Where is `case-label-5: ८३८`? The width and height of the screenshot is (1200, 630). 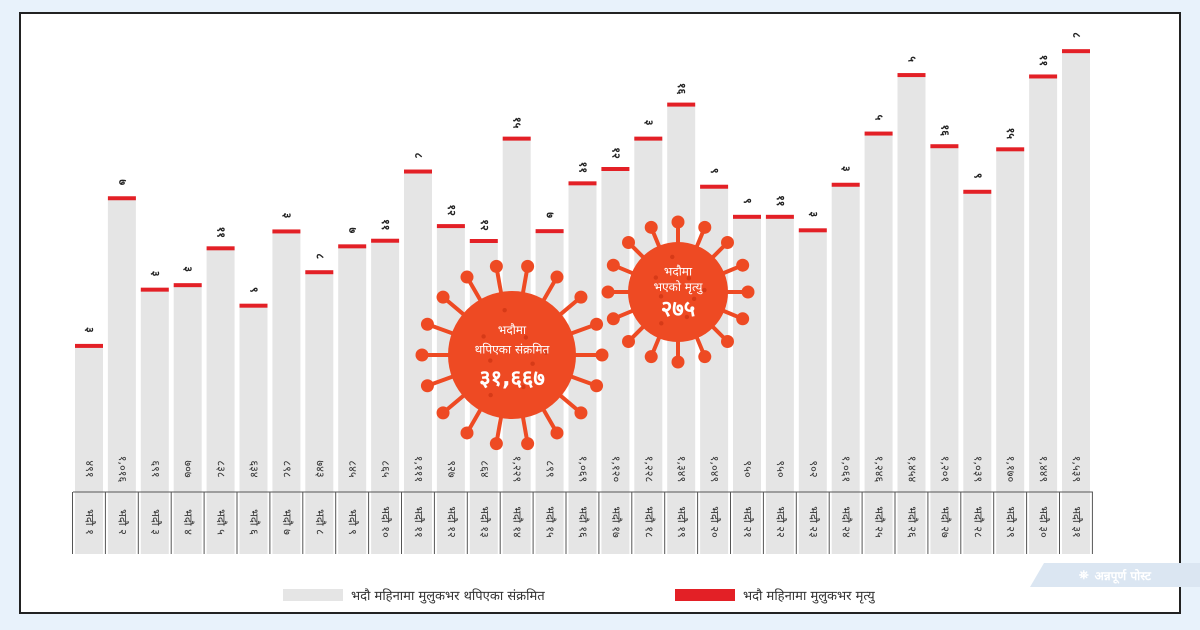 case-label-5: ८३८ is located at coordinates (221, 468).